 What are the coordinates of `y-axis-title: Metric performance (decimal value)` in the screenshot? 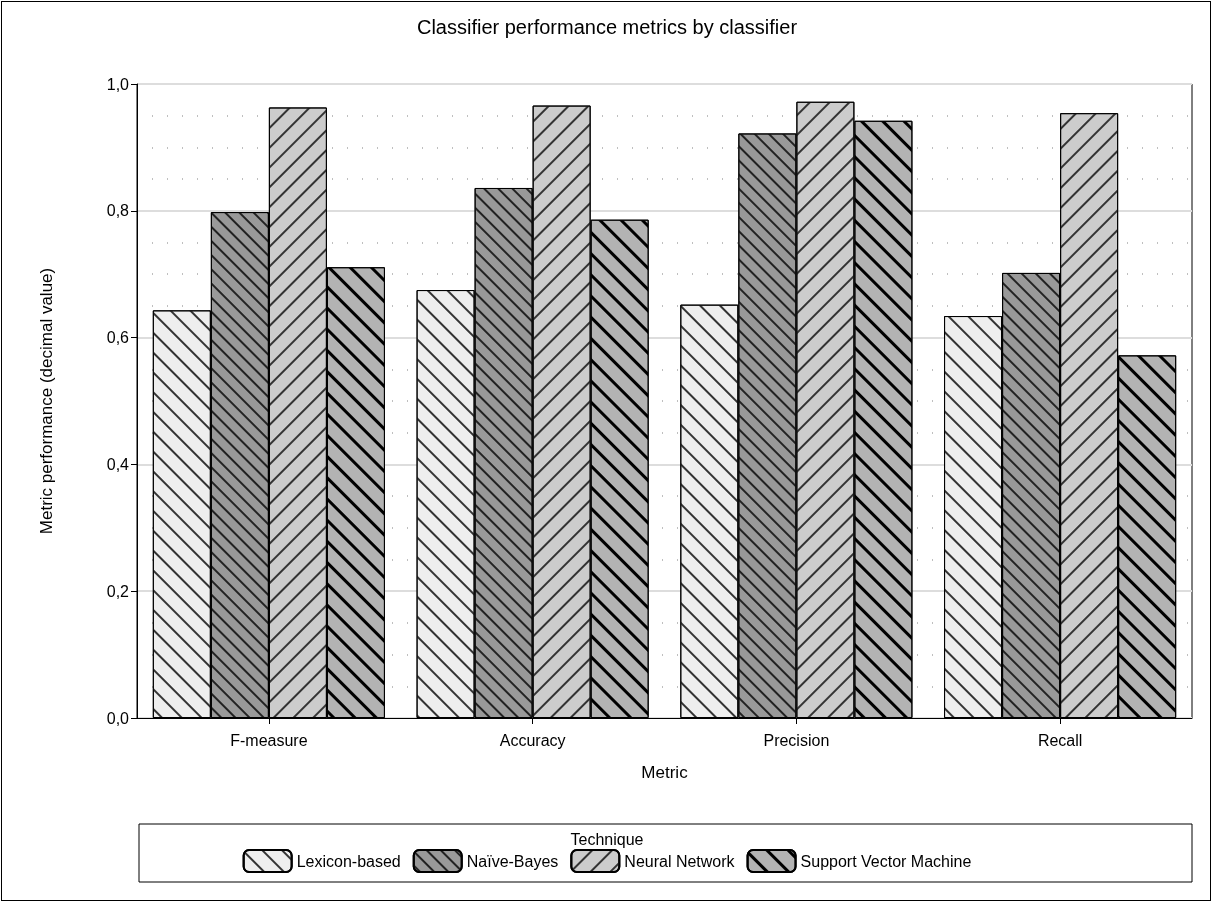 It's located at (46, 401).